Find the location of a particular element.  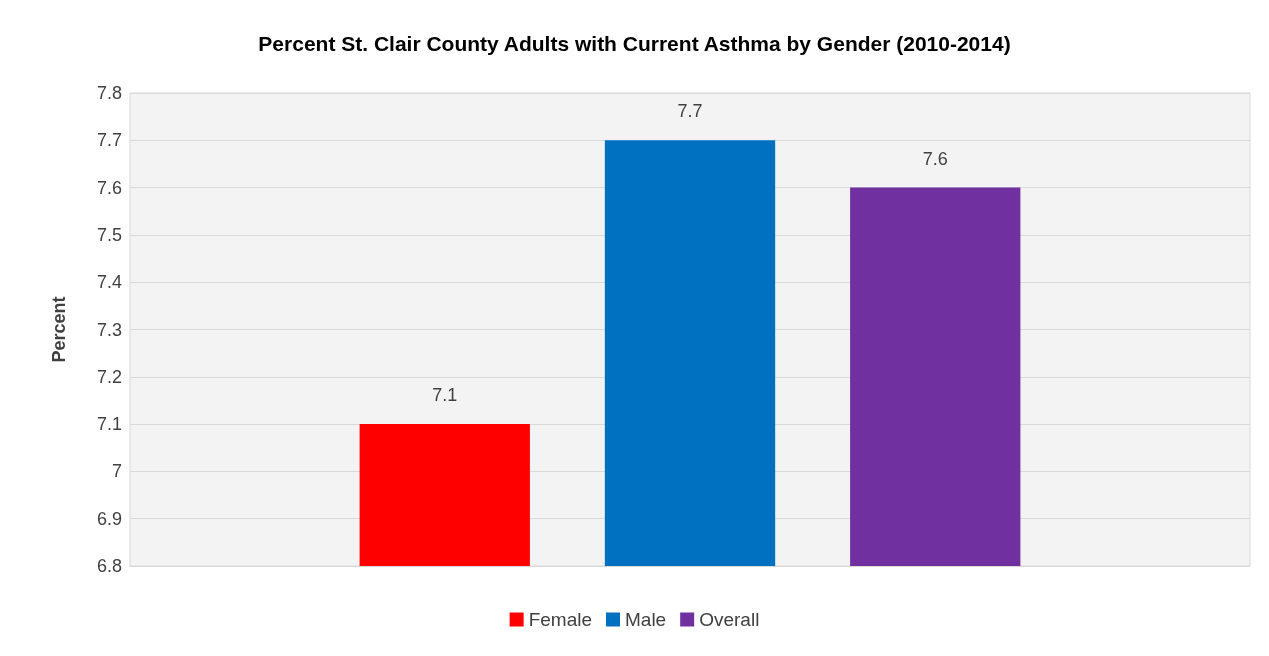

y-tick-label: 7.4 is located at coordinates (109, 282).